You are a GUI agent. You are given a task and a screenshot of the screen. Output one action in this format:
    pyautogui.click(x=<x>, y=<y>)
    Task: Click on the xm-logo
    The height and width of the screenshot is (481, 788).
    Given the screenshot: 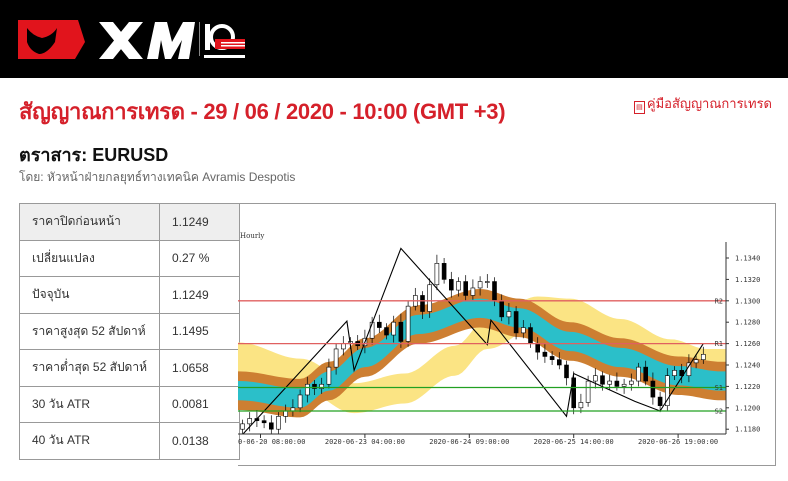 What is the action you would take?
    pyautogui.click(x=130, y=39)
    